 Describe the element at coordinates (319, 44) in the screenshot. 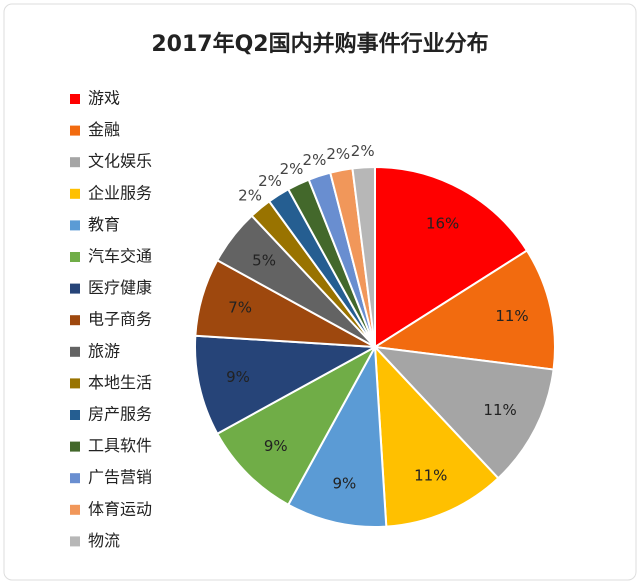

I see `chart-title: 2017年Q2国内并购事件行业分布` at that location.